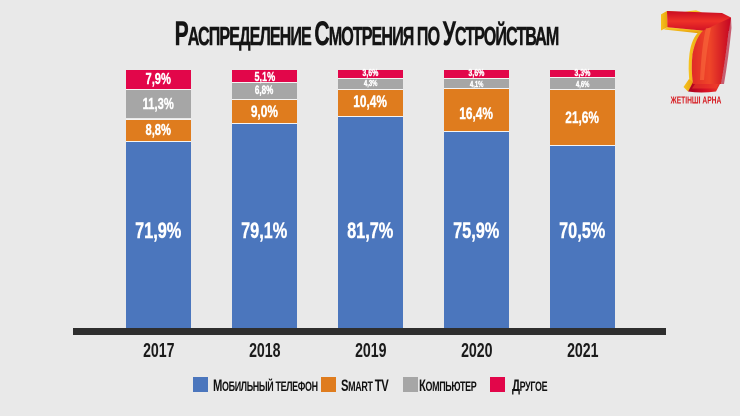 Image resolution: width=740 pixels, height=416 pixels. Describe the element at coordinates (695, 100) in the screenshot. I see `svg-text: ЖЕТІНШІ АРНА` at that location.